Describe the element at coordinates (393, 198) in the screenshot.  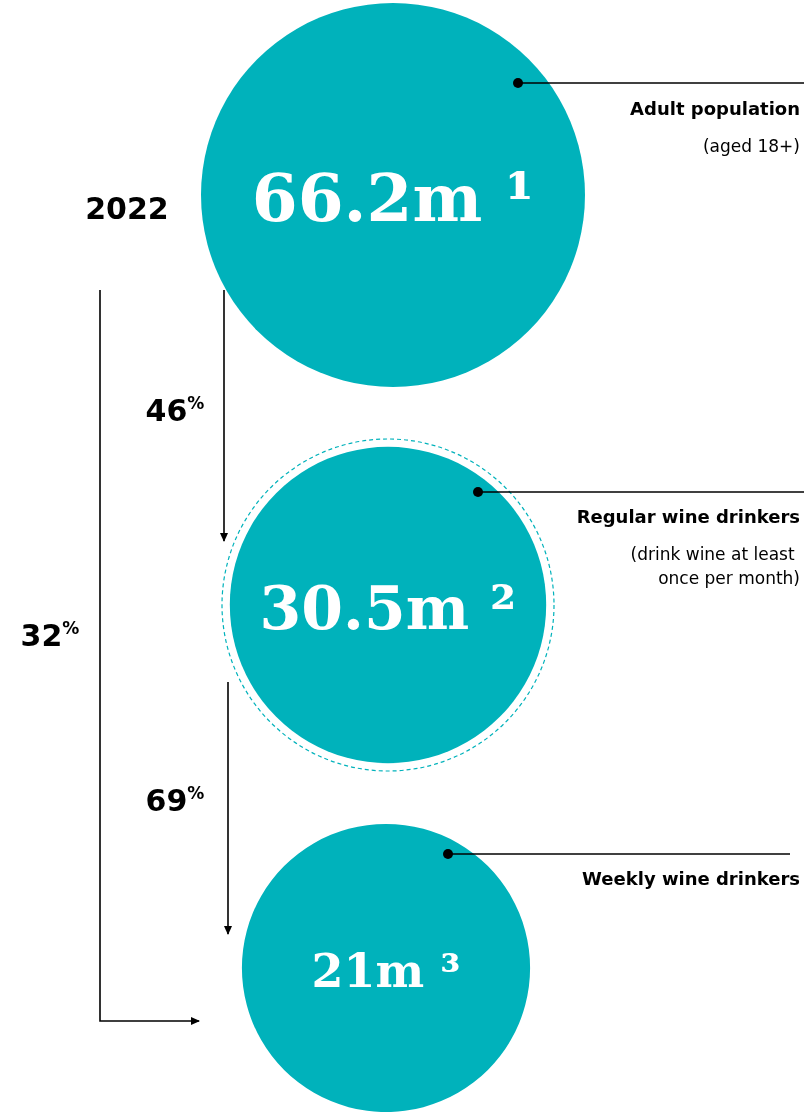
I see `data-label: 66.2m ¹` at that location.